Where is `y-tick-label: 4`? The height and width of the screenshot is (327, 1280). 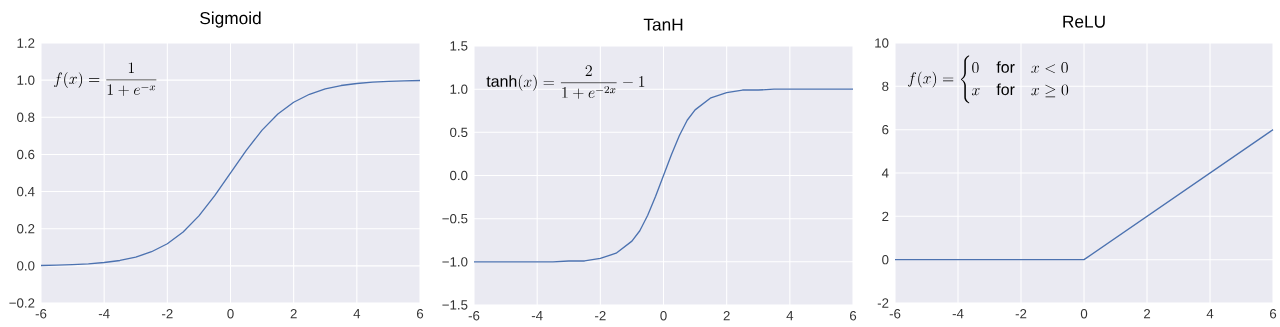 y-tick-label: 4 is located at coordinates (885, 173).